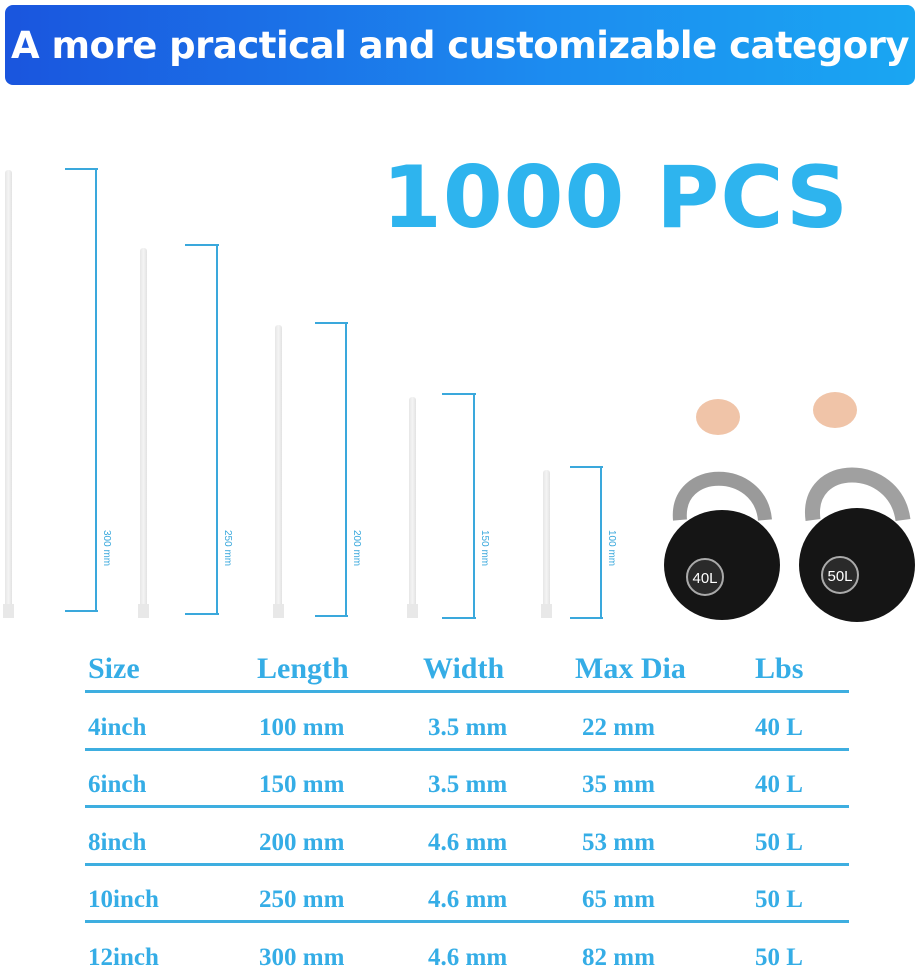 The image size is (920, 974). What do you see at coordinates (618, 842) in the screenshot?
I see `table-cell: 53 mm` at bounding box center [618, 842].